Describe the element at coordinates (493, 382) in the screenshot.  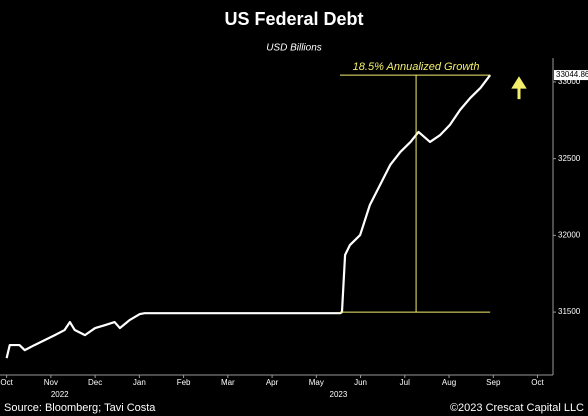
I see `x-tick-label: Sep` at that location.